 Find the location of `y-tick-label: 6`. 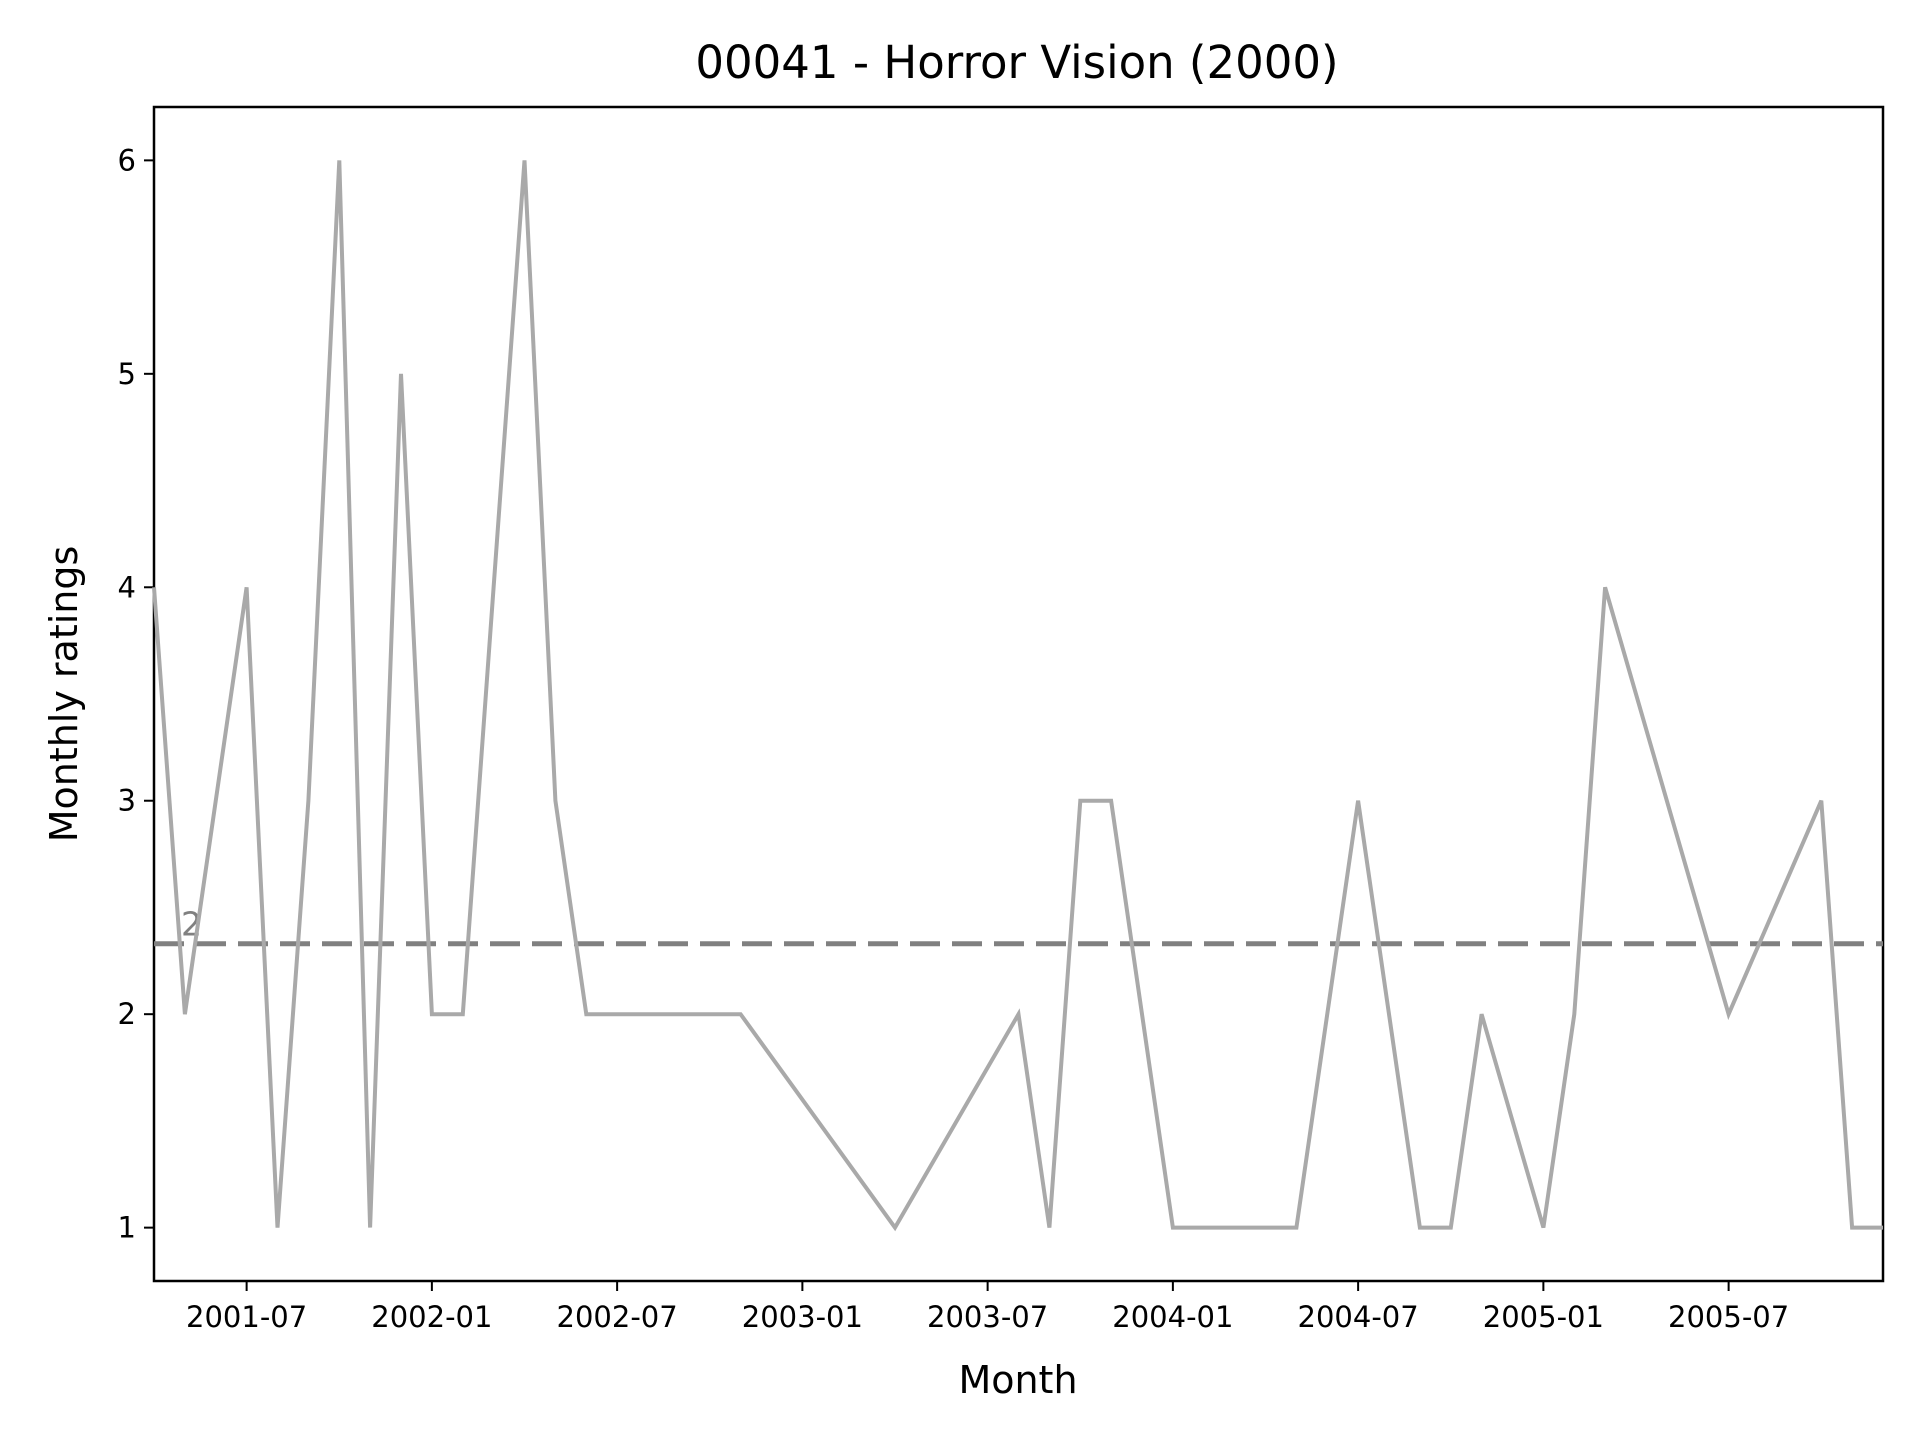

y-tick-label: 6 is located at coordinates (127, 160).